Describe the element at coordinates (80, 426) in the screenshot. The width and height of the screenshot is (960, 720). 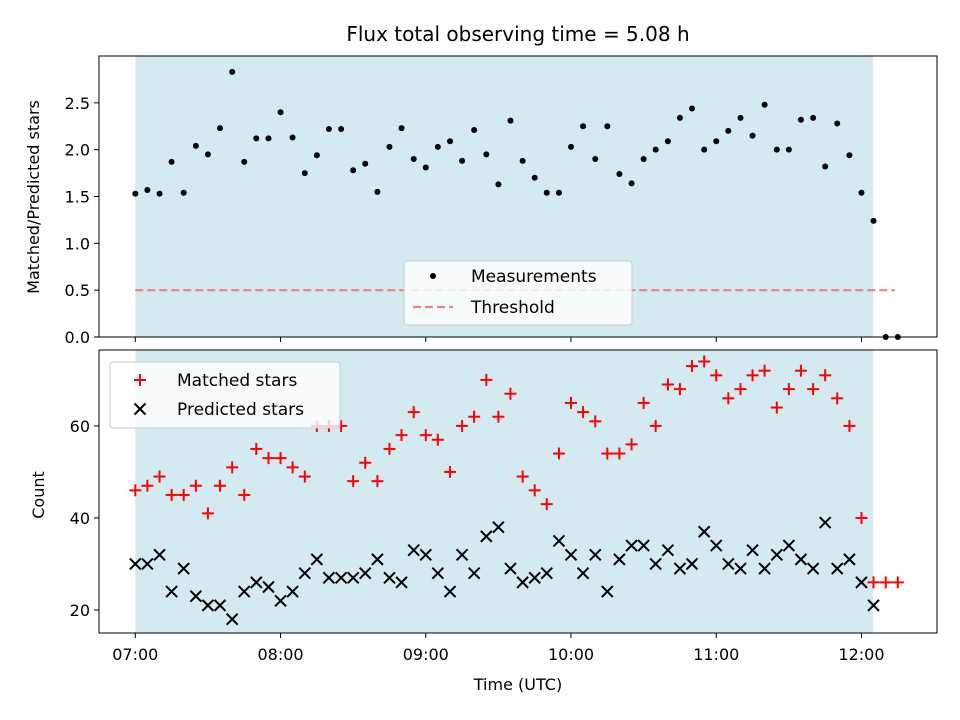
I see `bottom-y-tick-label: 60` at that location.